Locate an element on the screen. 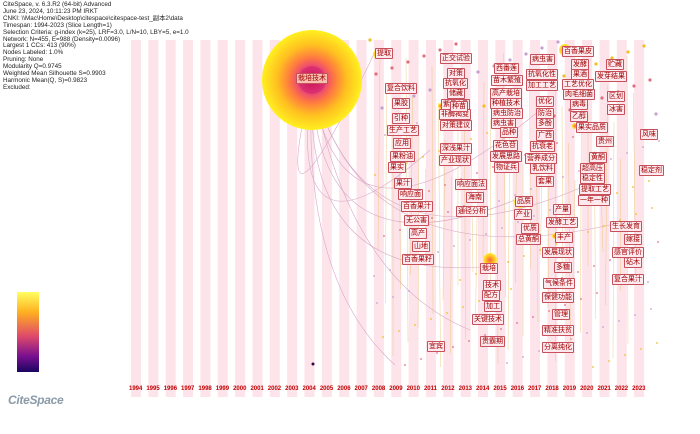  keyword-label: 无公害 is located at coordinates (416, 220).